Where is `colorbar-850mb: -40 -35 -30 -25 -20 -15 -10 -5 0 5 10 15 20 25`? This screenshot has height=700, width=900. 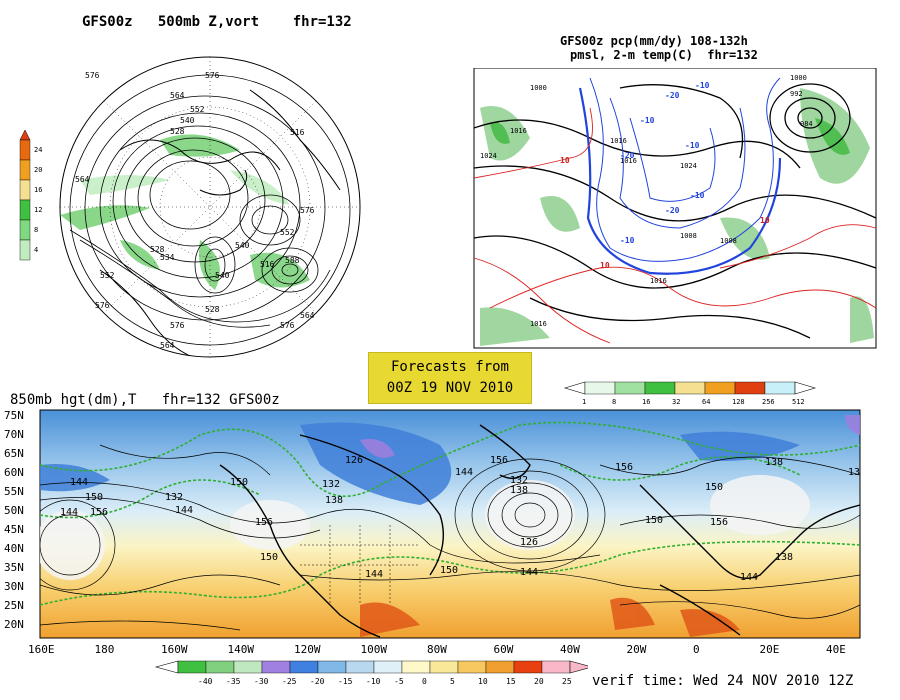
colorbar-850mb: -40 -35 -30 -25 -20 -15 -10 -5 0 5 10 15 20 25 is located at coordinates (371, 673).